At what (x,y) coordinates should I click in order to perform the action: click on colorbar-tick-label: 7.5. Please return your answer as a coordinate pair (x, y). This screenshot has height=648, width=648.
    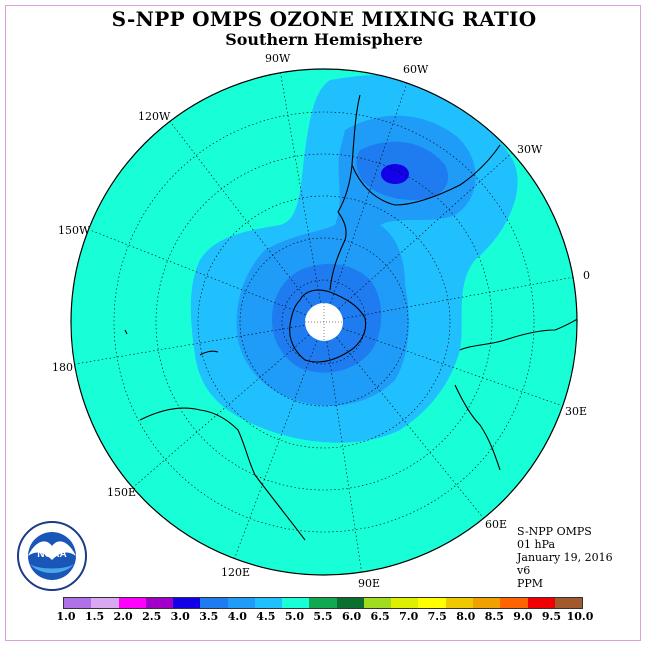
    Looking at the image, I should click on (437, 616).